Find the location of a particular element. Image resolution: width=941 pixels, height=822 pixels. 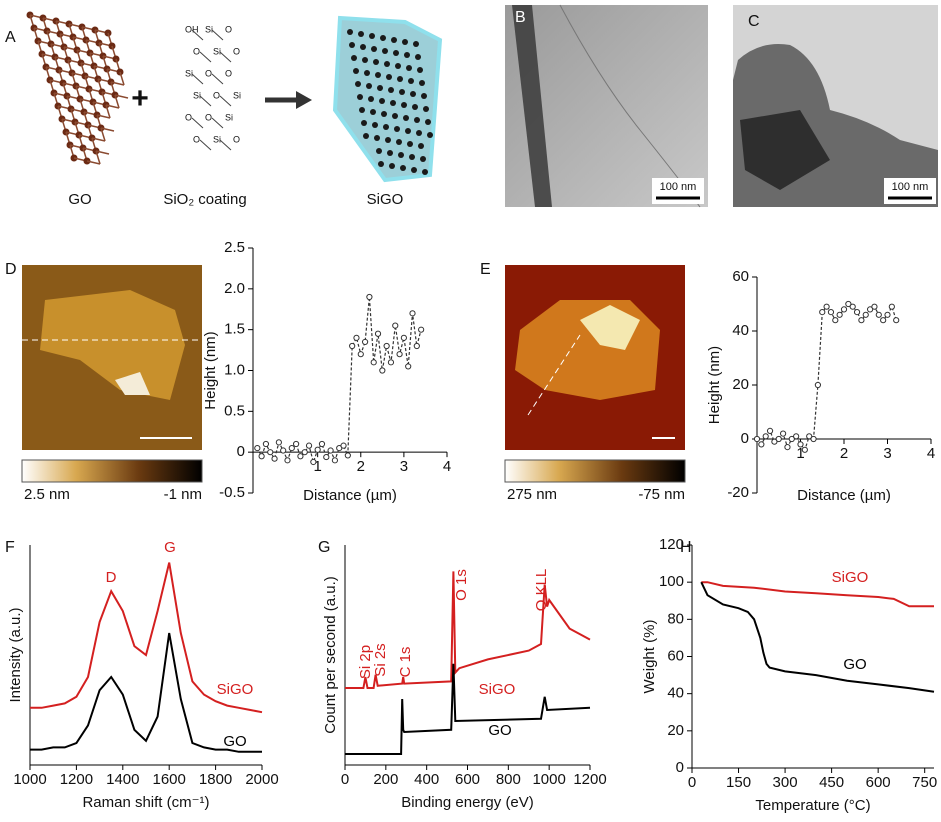

y-axis-title: Weight (%) is located at coordinates (649, 657).